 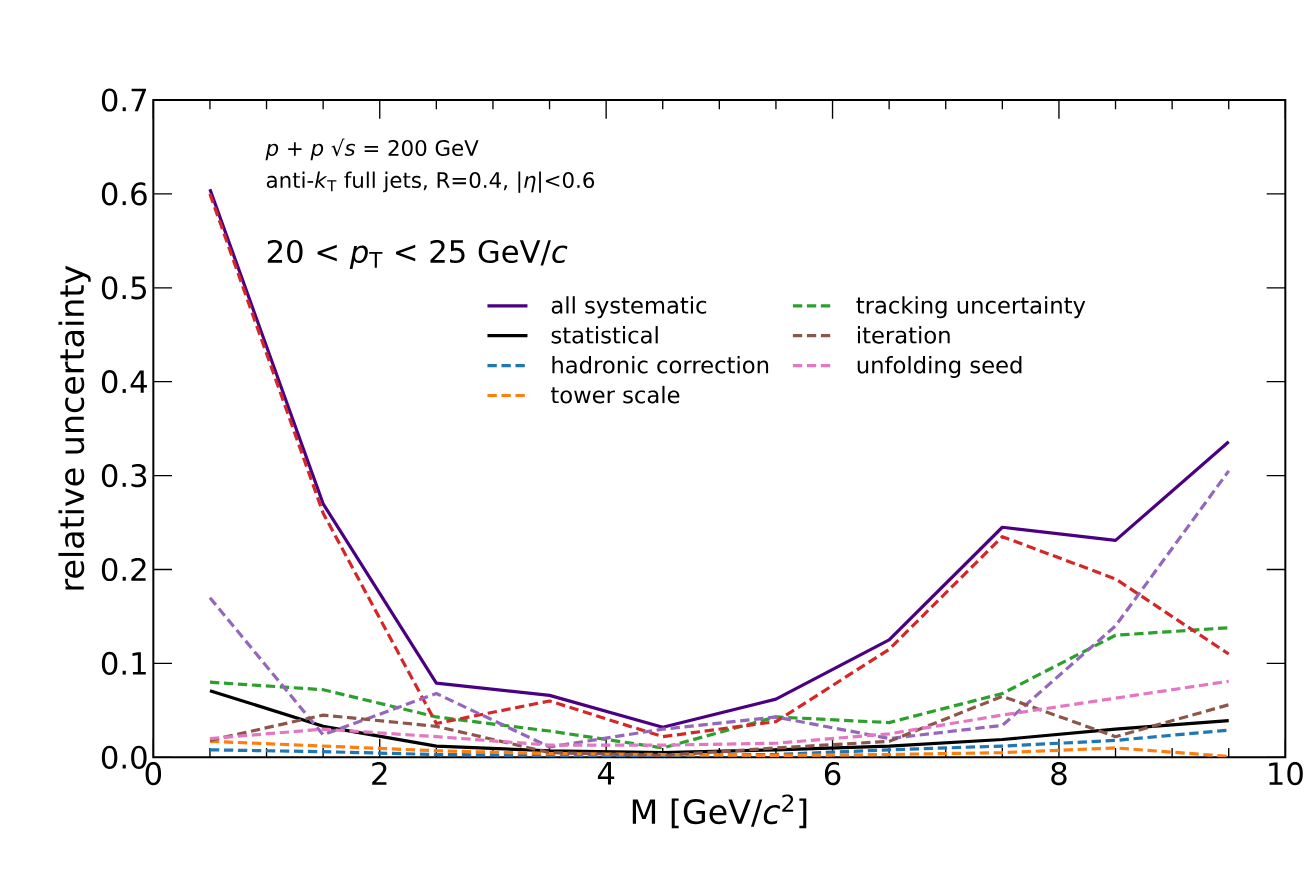 I want to click on y-axis-title: relative uncertainty, so click(x=74, y=427).